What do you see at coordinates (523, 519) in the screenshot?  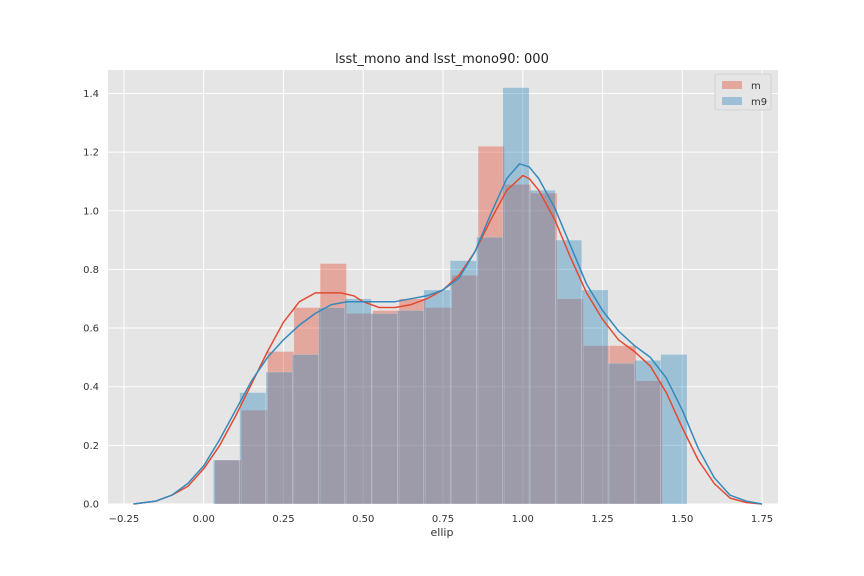 I see `x-tick-label: 1.00` at bounding box center [523, 519].